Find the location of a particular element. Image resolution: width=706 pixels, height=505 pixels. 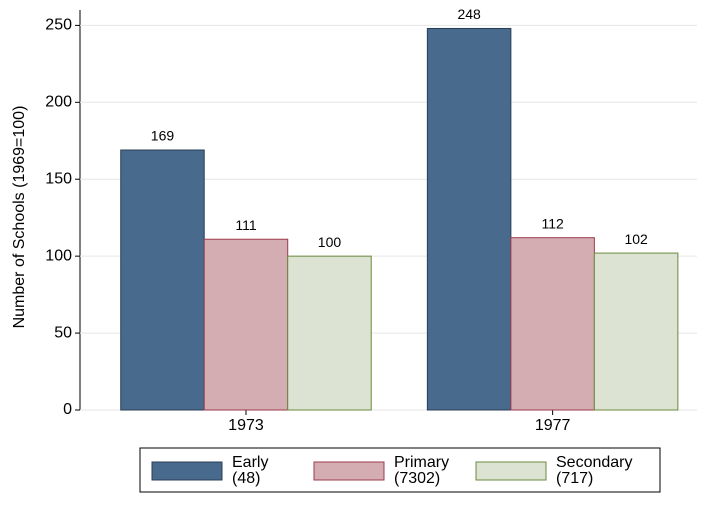

value-label: 248 is located at coordinates (469, 14).